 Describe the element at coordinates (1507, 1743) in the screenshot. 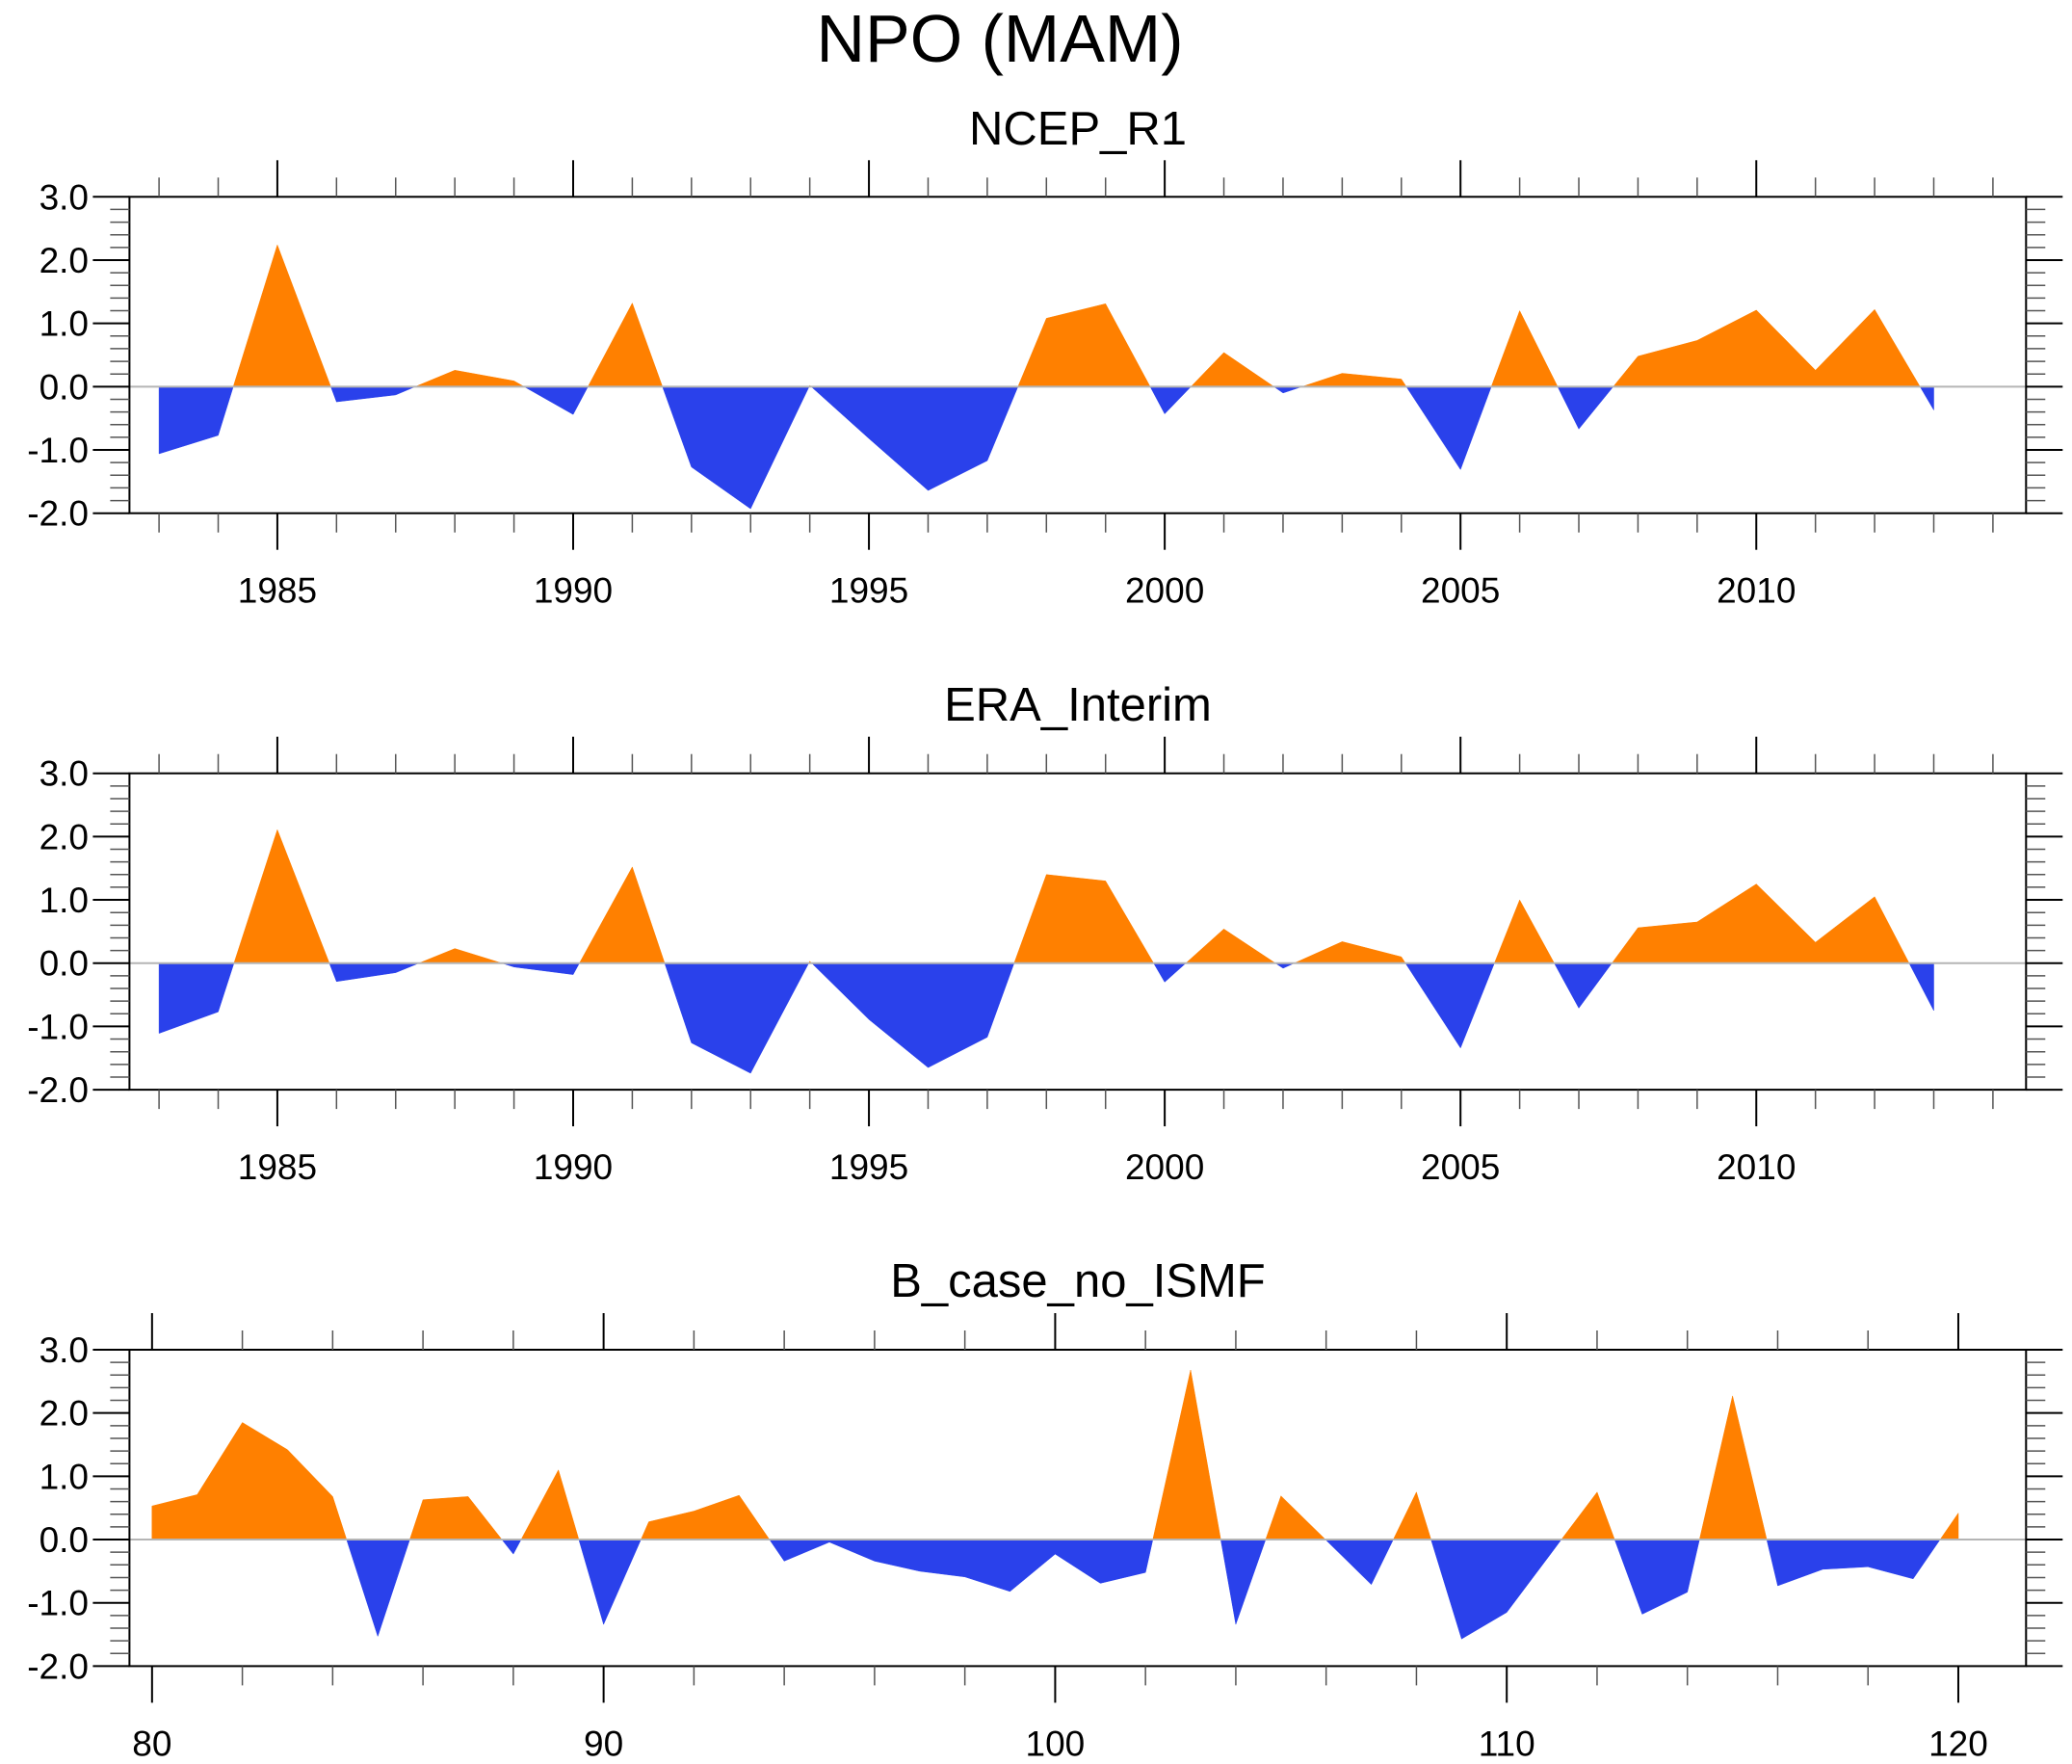

I see `x-tick-label: 110` at that location.